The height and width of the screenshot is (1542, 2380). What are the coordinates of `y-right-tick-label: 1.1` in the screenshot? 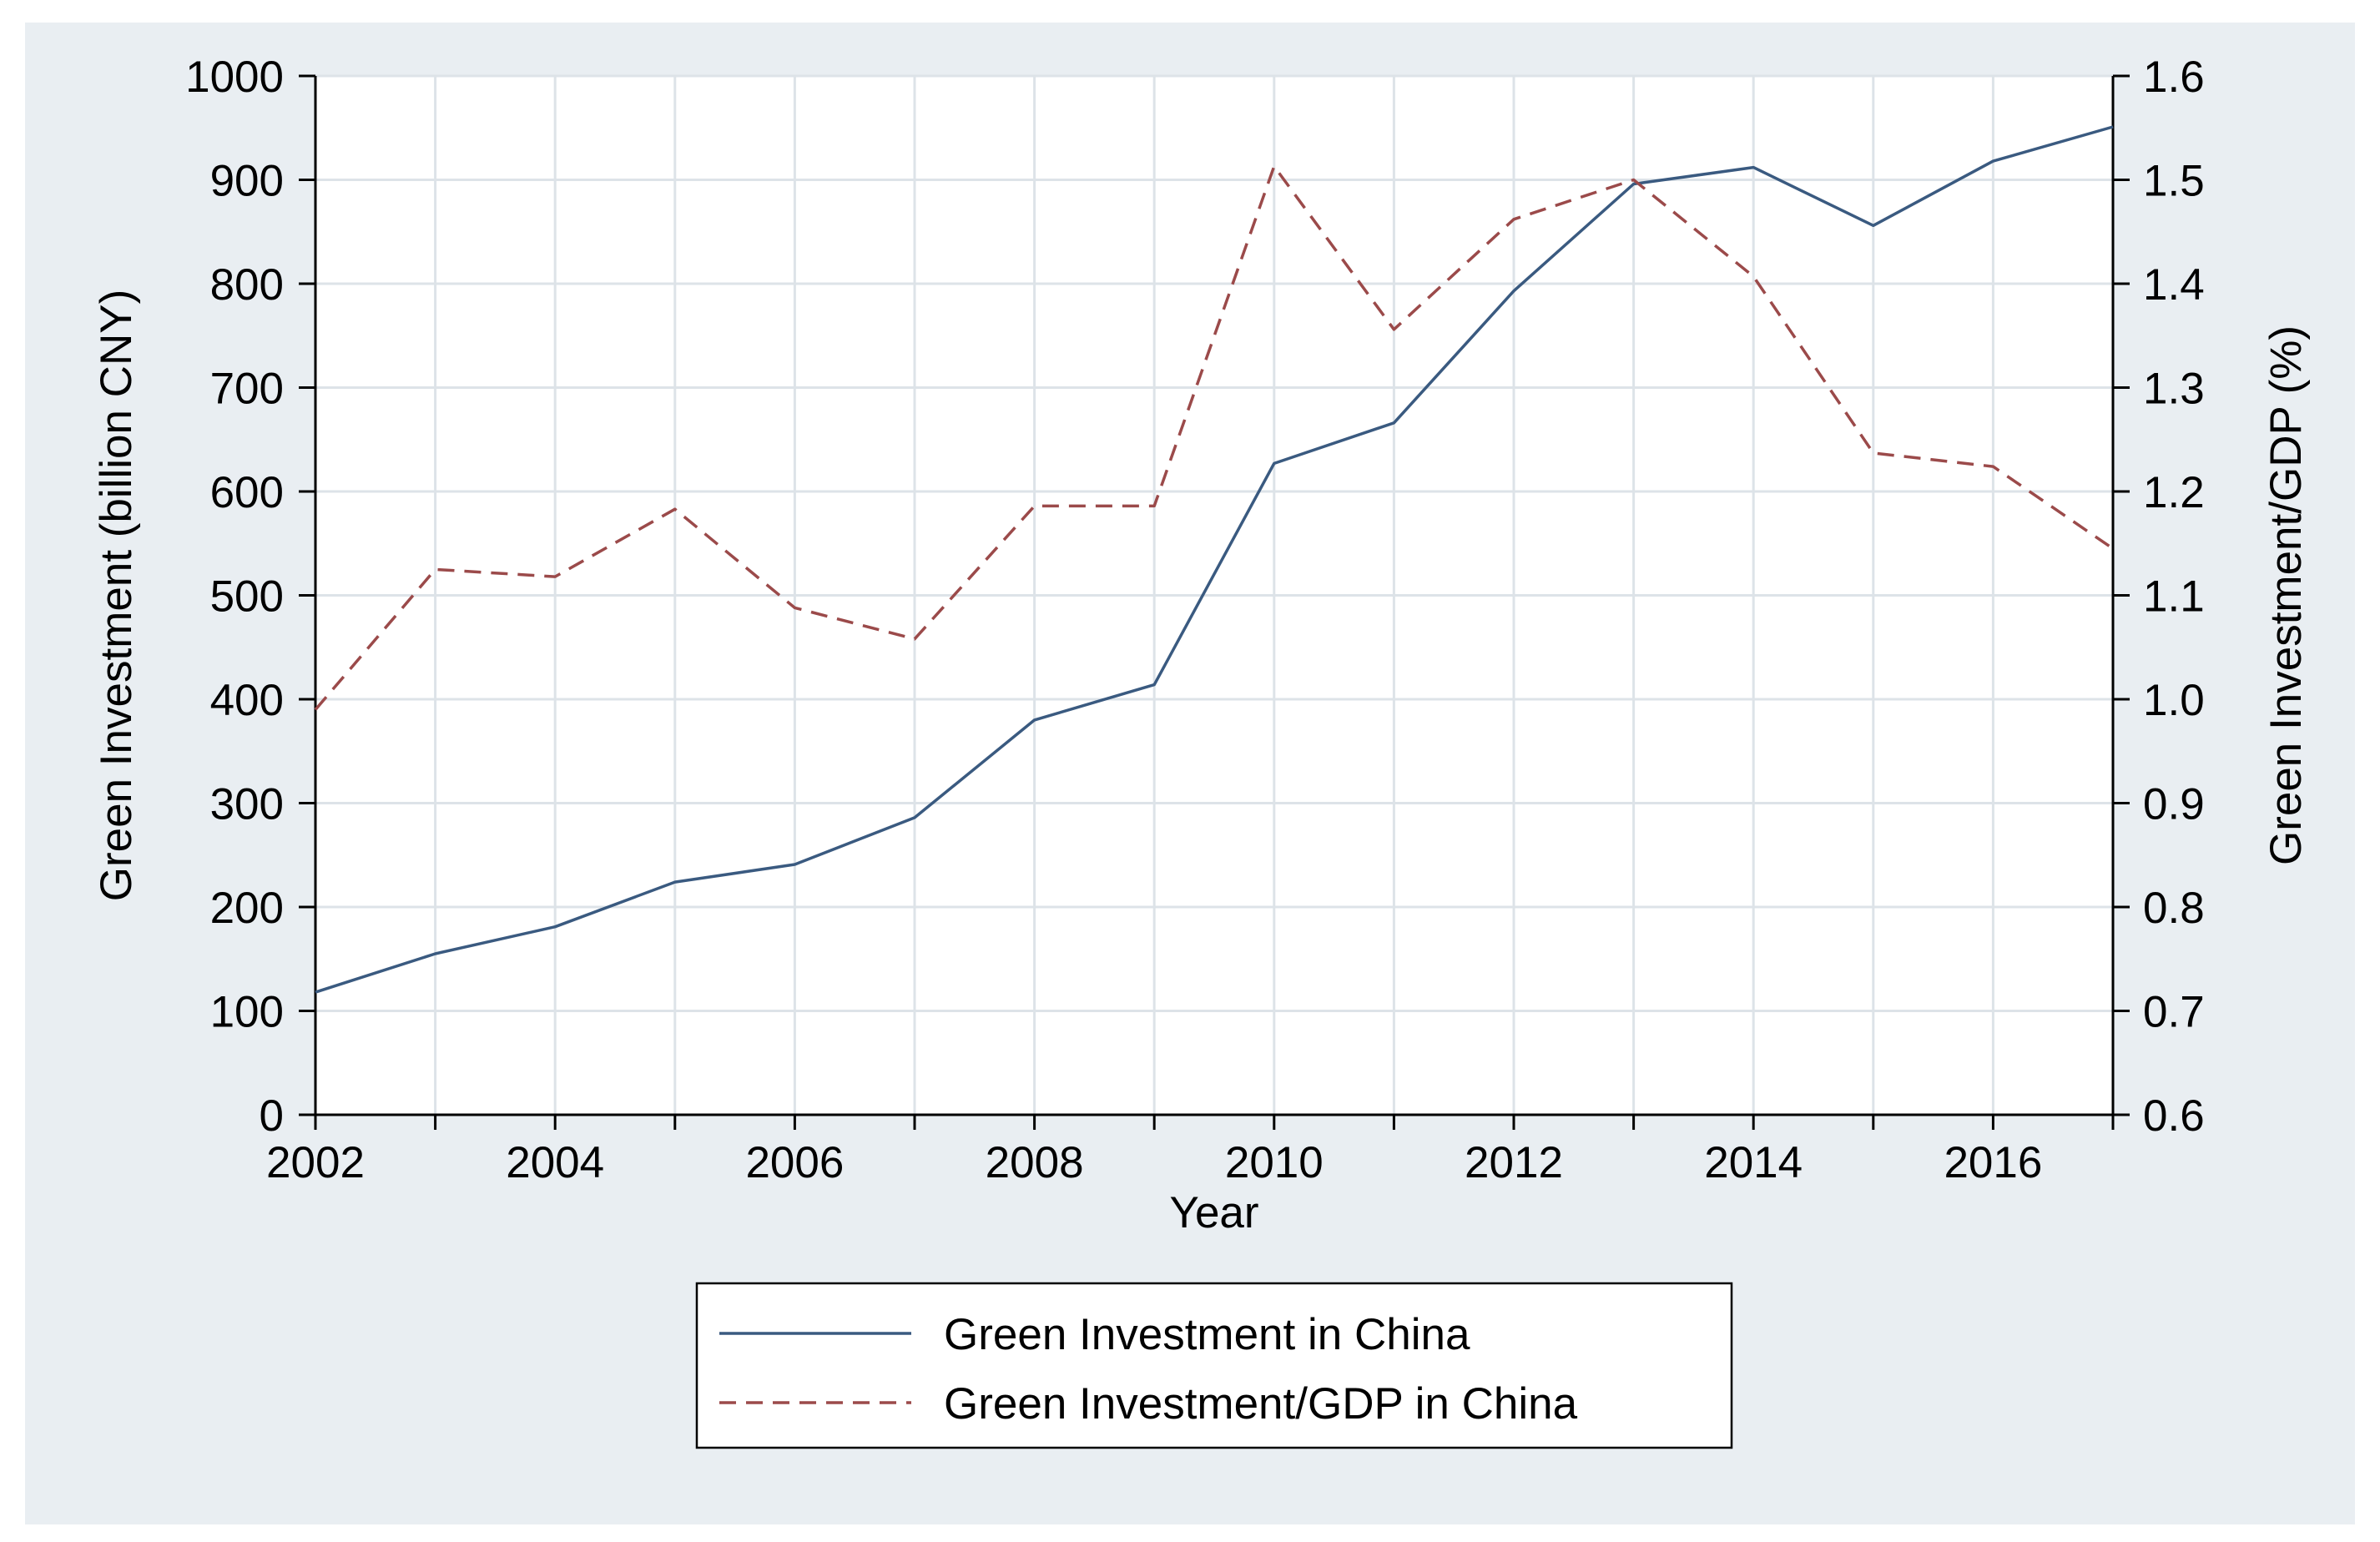 It's located at (2174, 597).